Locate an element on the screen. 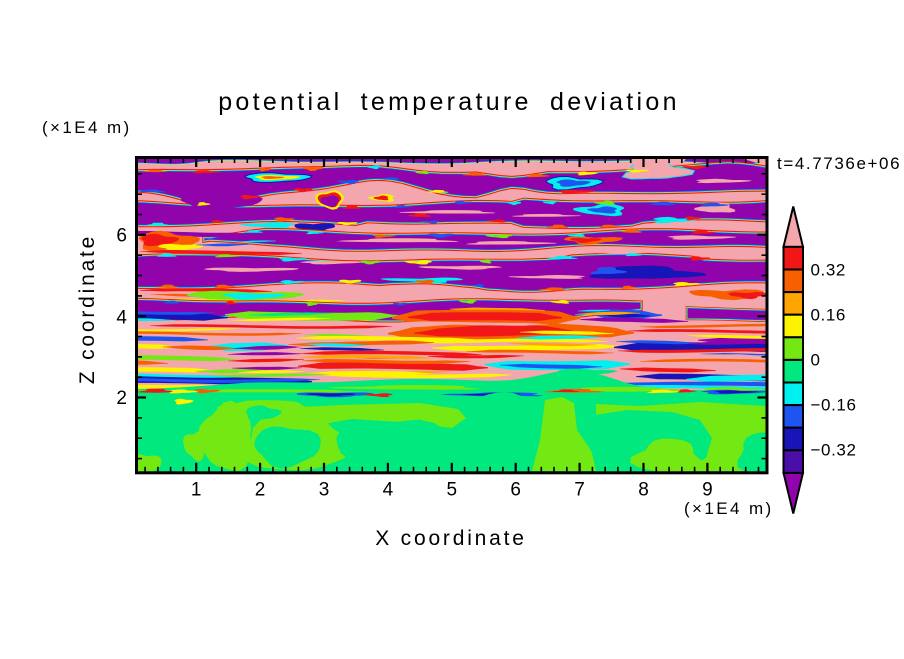 The width and height of the screenshot is (904, 659). svg-text: X coordinate is located at coordinates (451, 538).